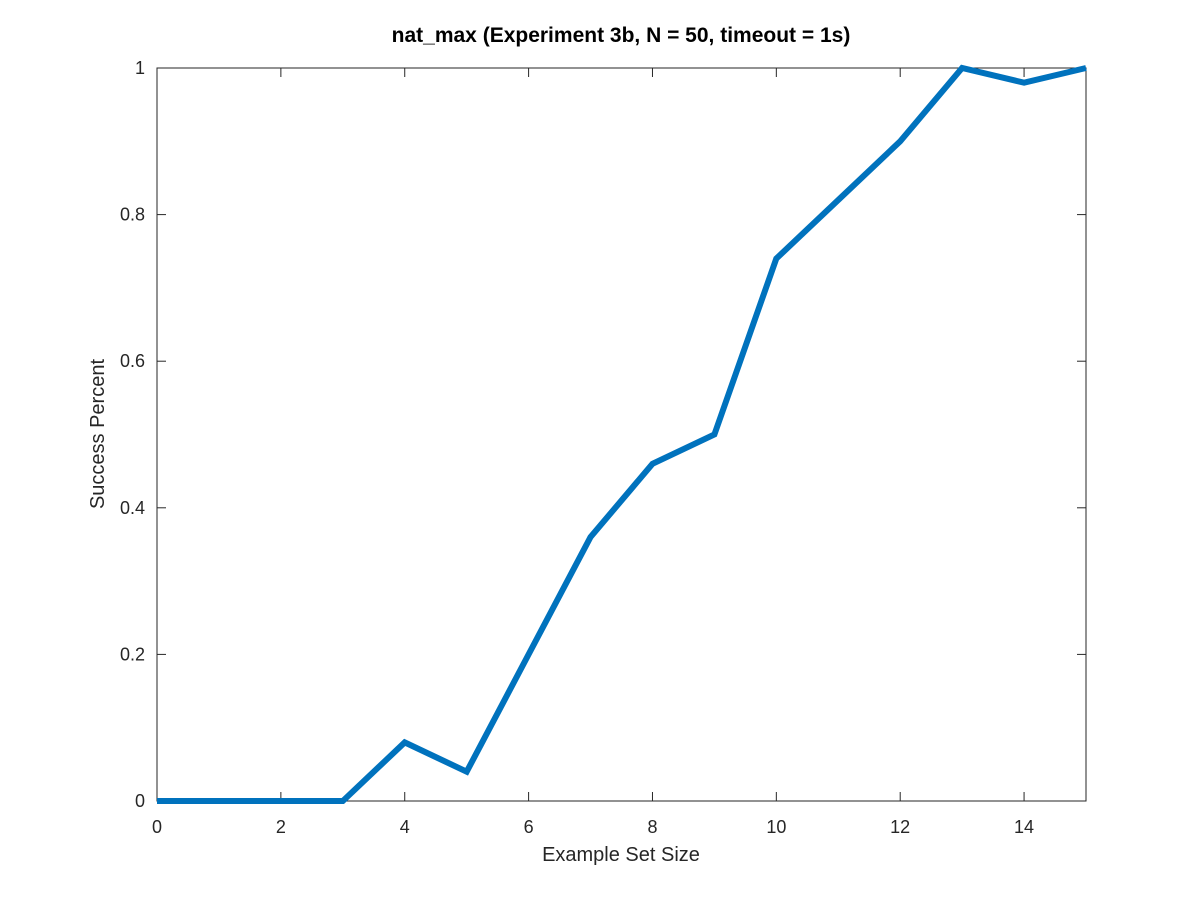 This screenshot has width=1200, height=900. Describe the element at coordinates (140, 68) in the screenshot. I see `y-tick-label: 1` at that location.